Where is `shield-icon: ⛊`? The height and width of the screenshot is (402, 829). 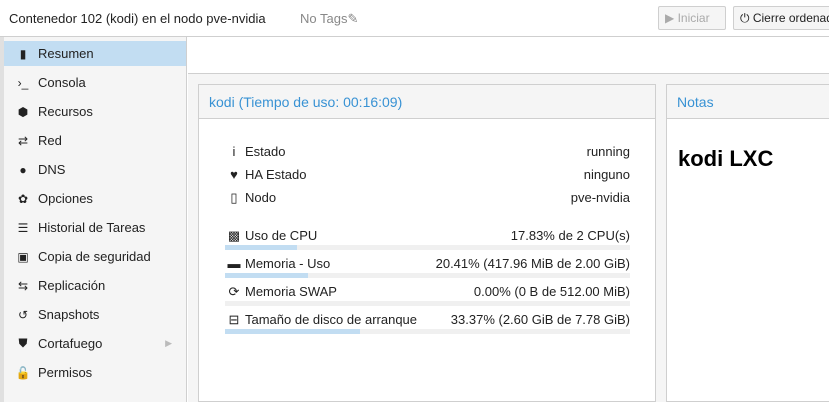
shield-icon: ⛊ is located at coordinates (23, 343).